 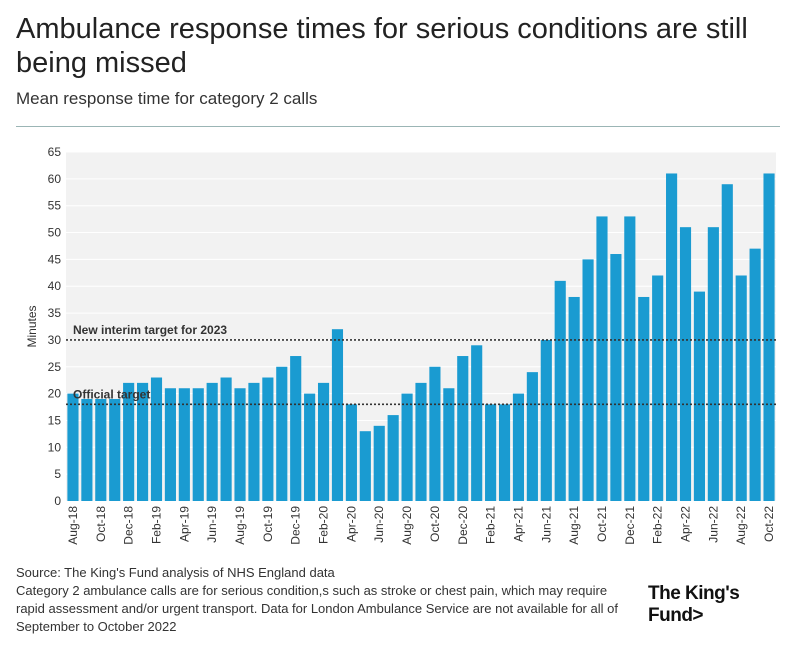 I want to click on kings-fund-logo: The King's Fund>, so click(x=694, y=604).